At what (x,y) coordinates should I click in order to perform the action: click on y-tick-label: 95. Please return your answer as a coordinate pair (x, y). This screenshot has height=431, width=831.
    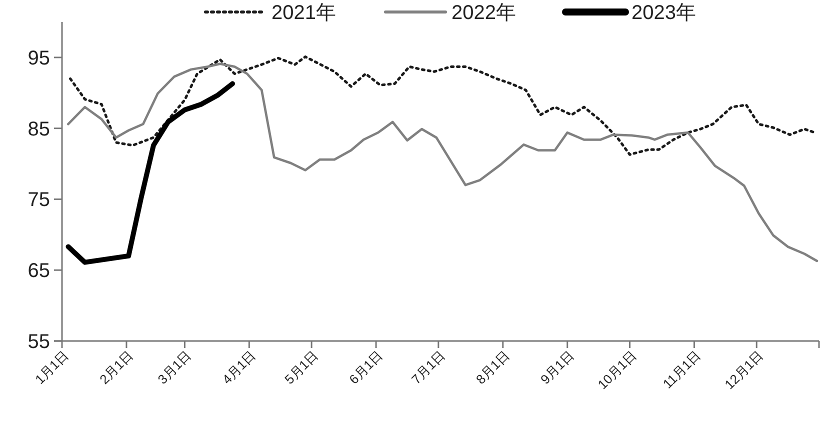
    Looking at the image, I should click on (39, 58).